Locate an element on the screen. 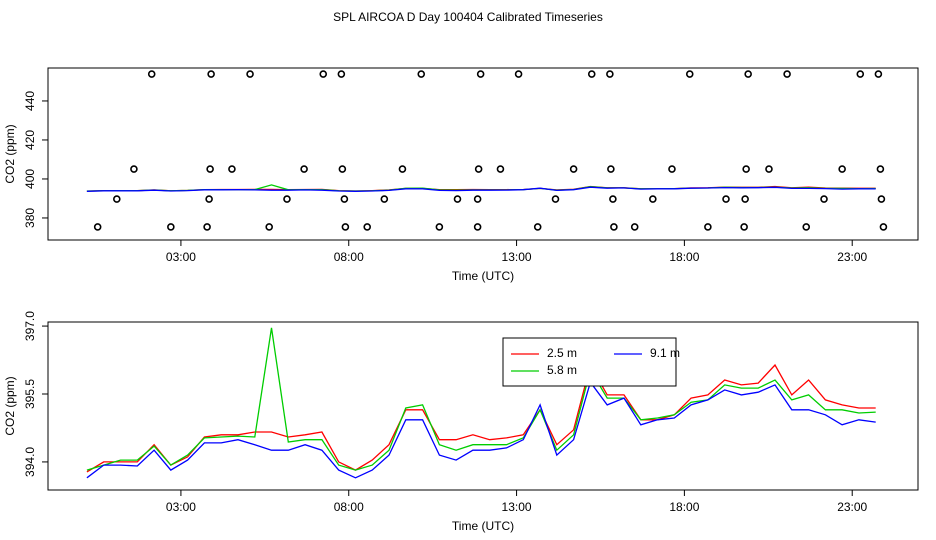 The width and height of the screenshot is (936, 540). y-tick-label: 394.0 is located at coordinates (30, 462).